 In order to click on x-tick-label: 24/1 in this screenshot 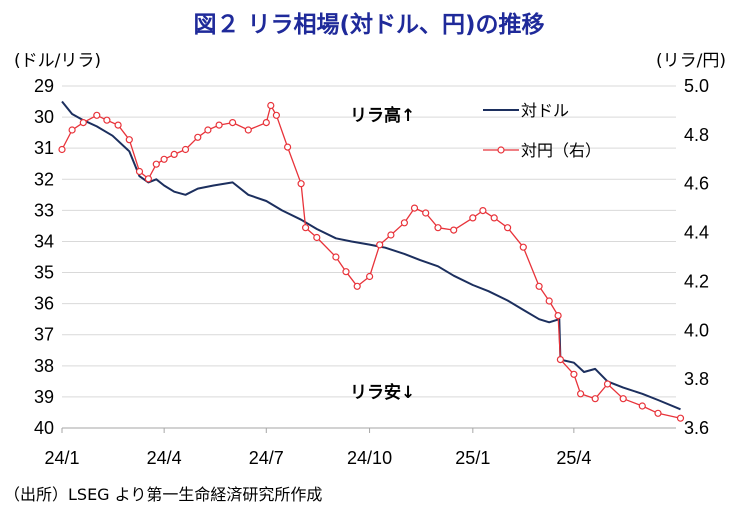, I will do `click(61, 458)`.